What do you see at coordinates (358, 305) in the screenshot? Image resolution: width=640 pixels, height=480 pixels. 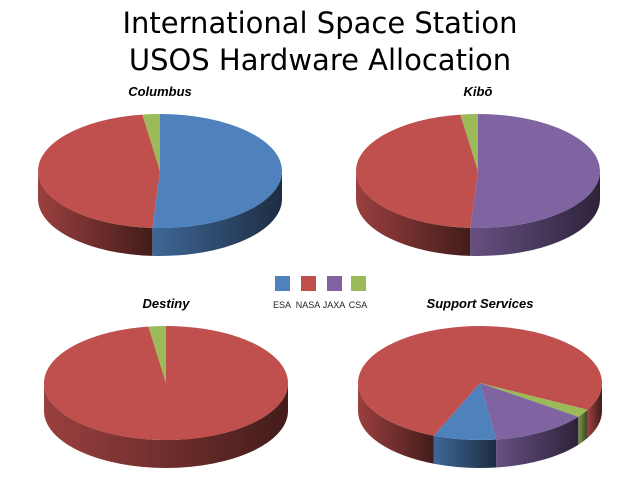 I see `legend-label-csa: CSA` at bounding box center [358, 305].